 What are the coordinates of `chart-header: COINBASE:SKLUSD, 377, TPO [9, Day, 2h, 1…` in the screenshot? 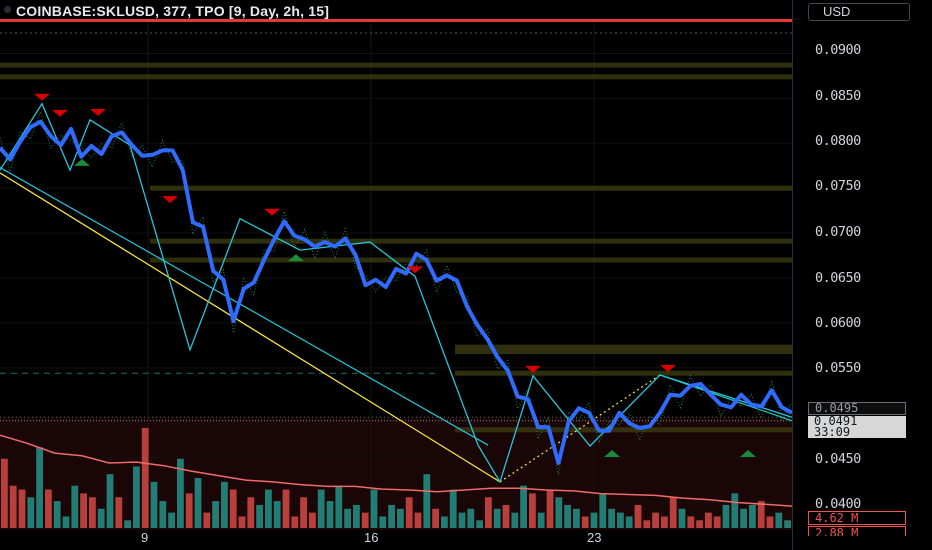 It's located at (396, 11).